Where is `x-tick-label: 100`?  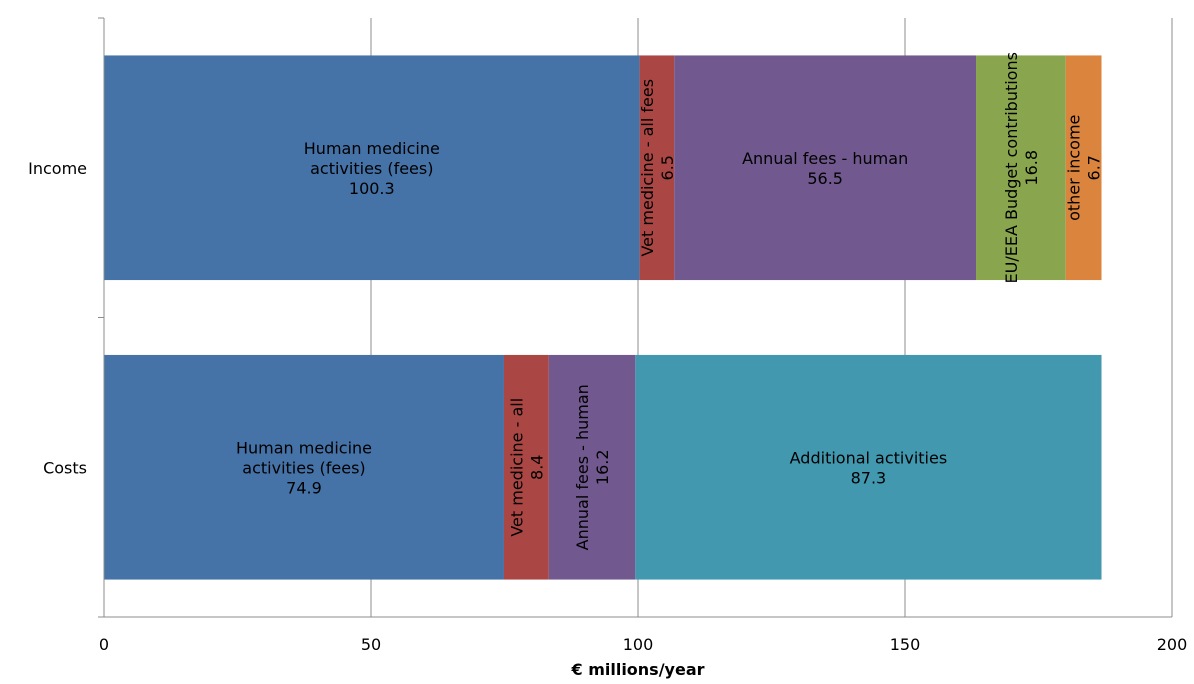
x-tick-label: 100 is located at coordinates (638, 644).